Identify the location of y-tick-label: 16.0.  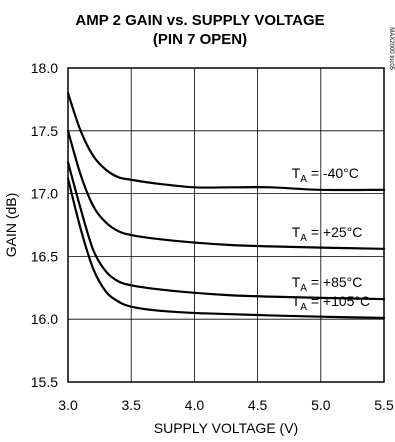
(44, 319).